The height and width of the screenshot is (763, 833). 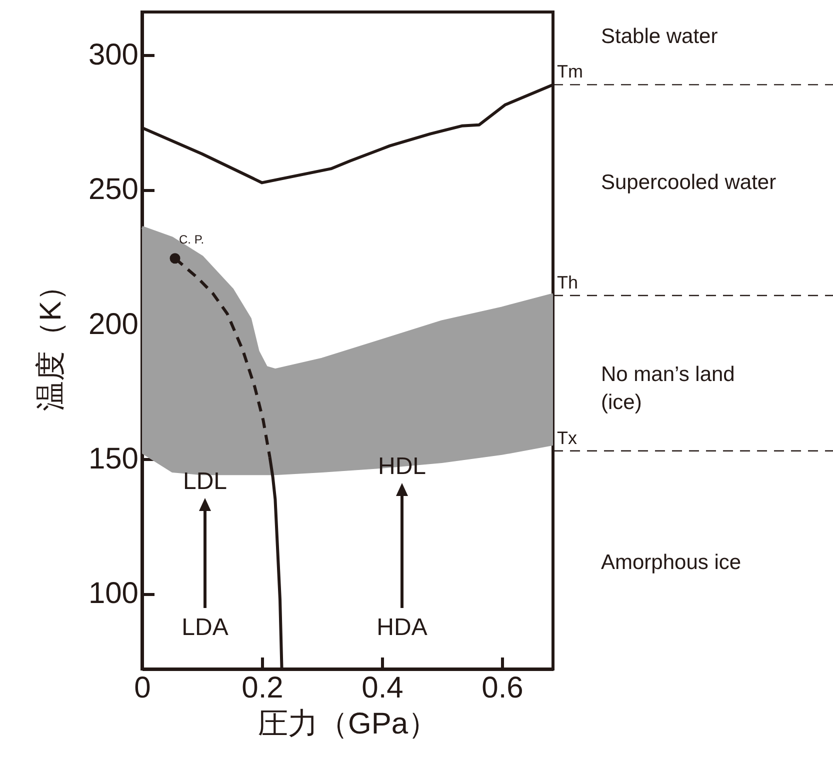 I want to click on ref-line-label: Tx, so click(x=567, y=438).